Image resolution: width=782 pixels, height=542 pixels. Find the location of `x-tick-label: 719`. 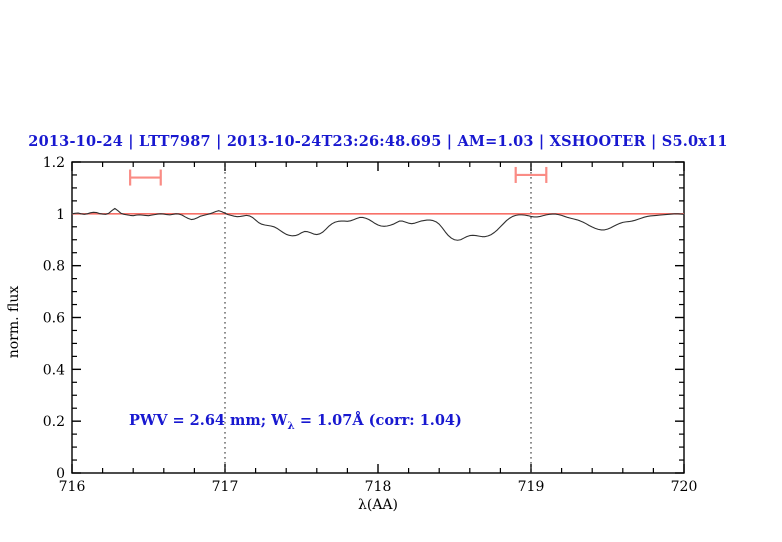

x-tick-label: 719 is located at coordinates (531, 487).